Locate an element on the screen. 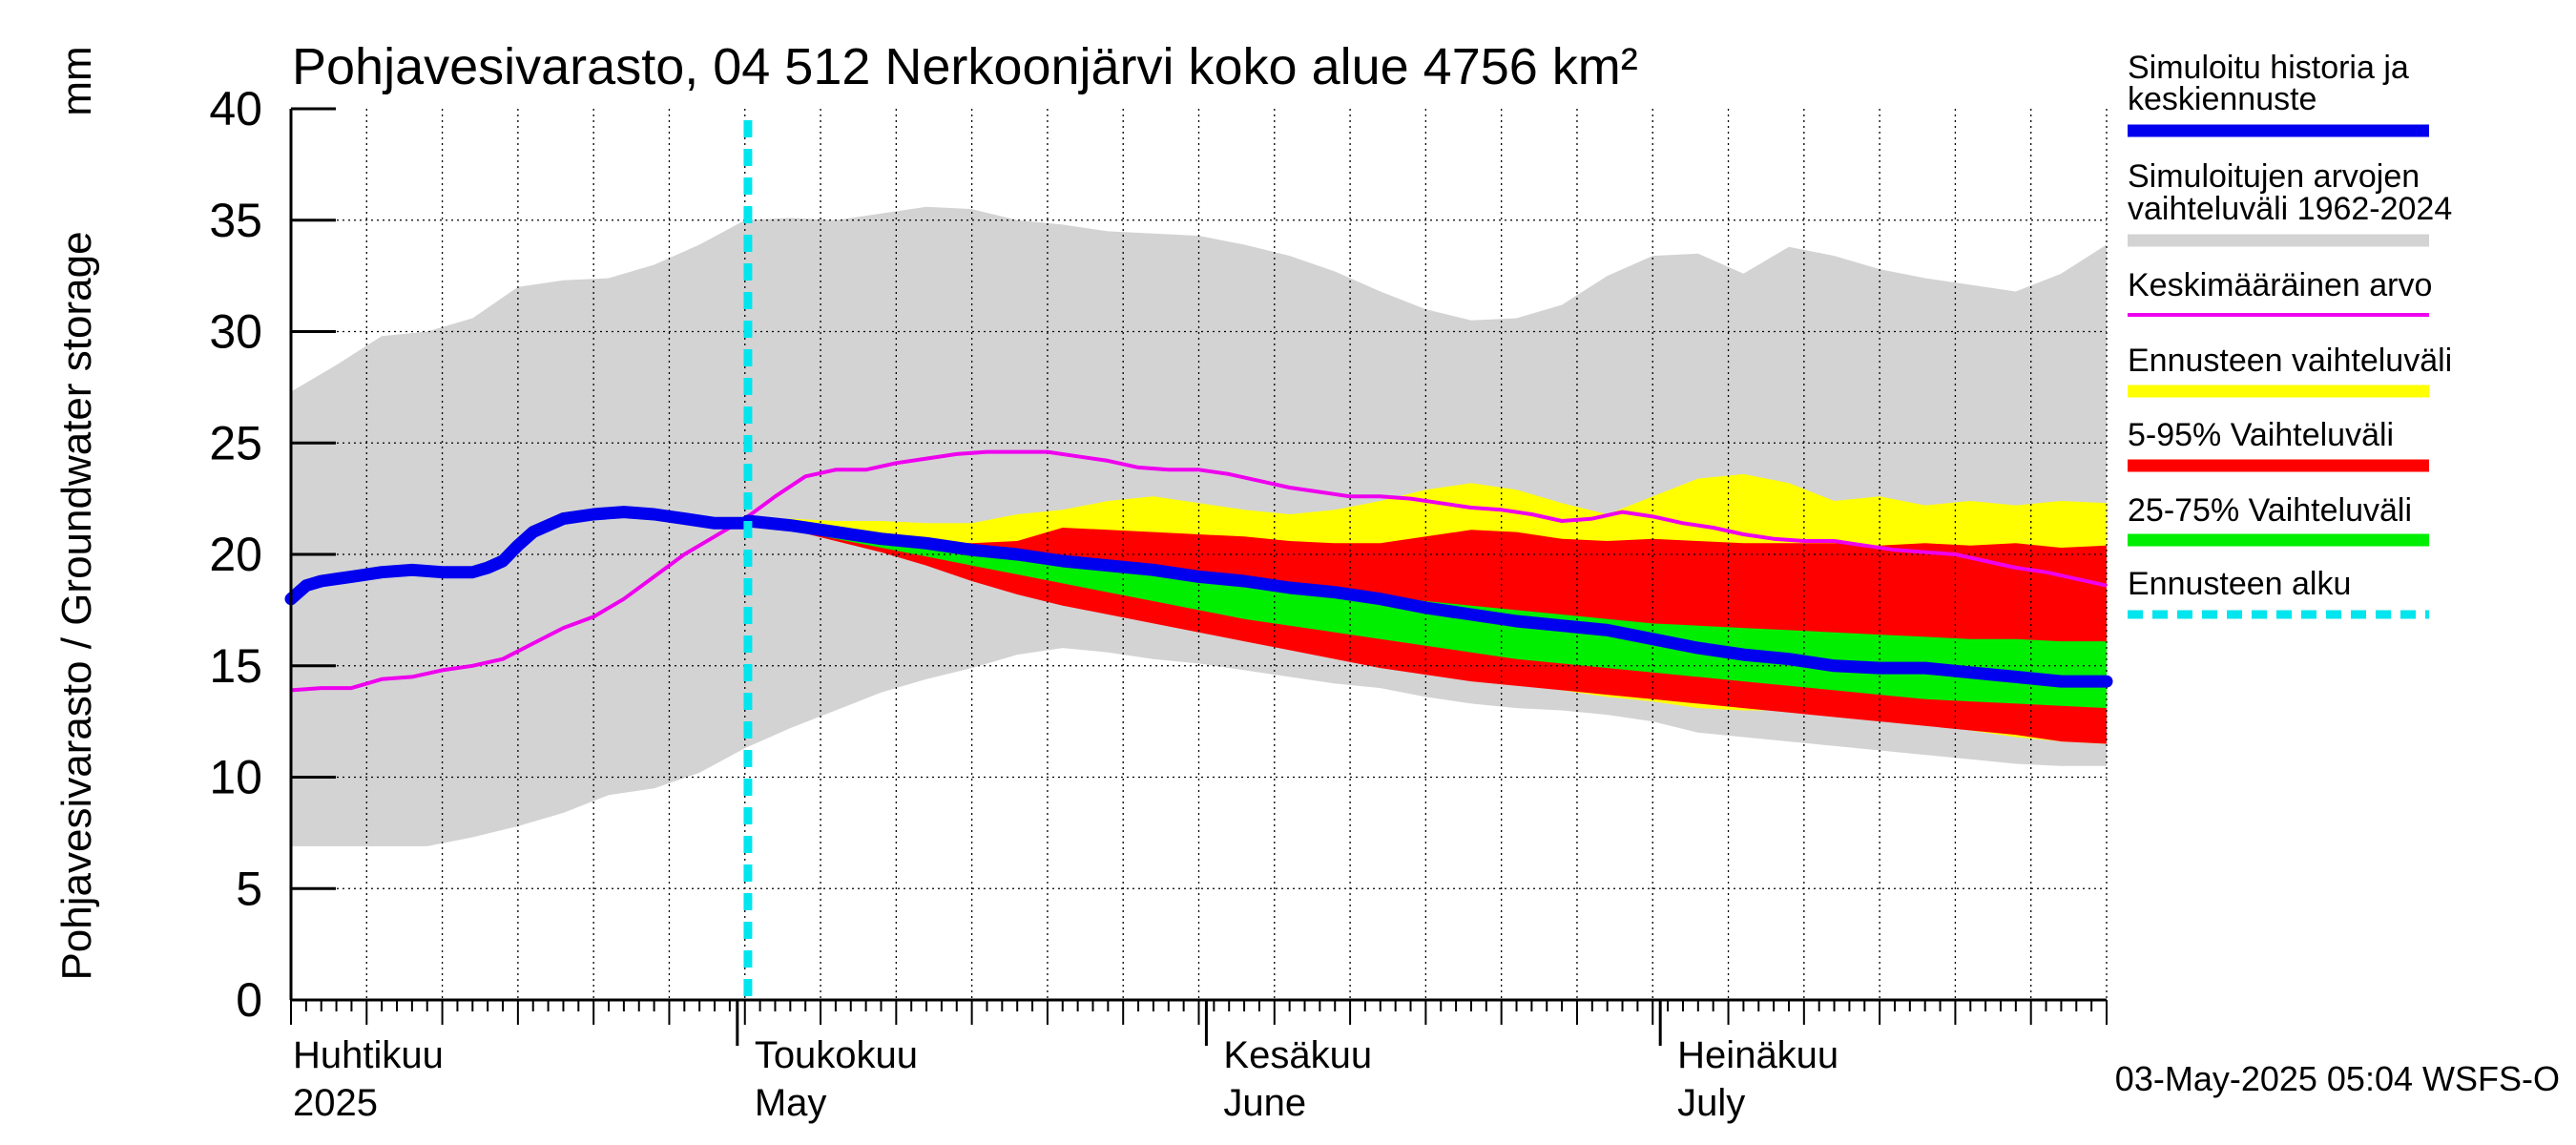 This screenshot has width=2576, height=1145. legend-label-forecast_start: Ennusteen alku is located at coordinates (2239, 584).